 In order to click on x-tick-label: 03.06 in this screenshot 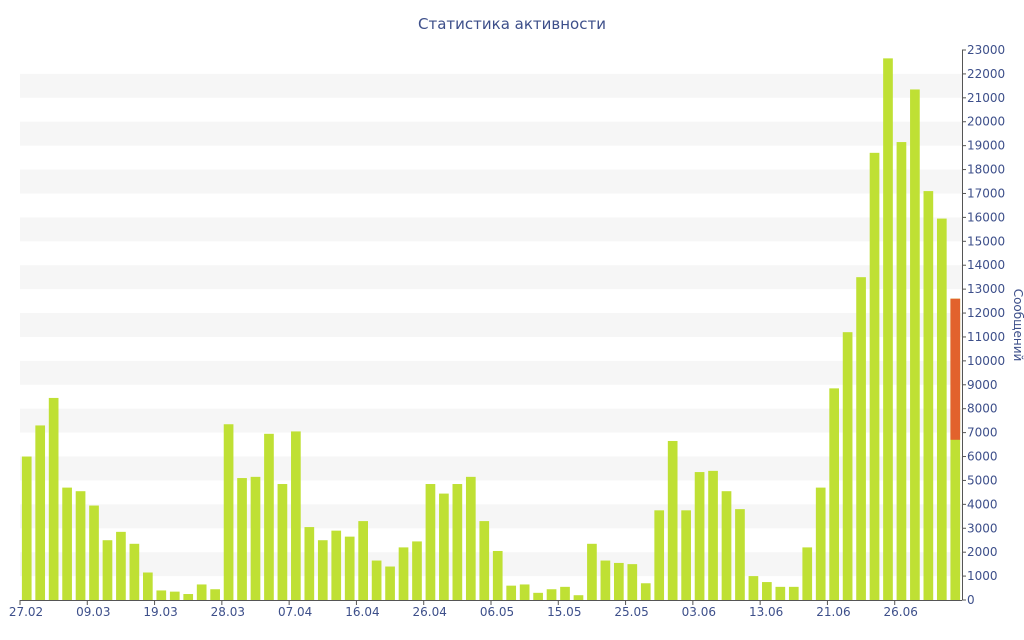, I will do `click(699, 612)`.